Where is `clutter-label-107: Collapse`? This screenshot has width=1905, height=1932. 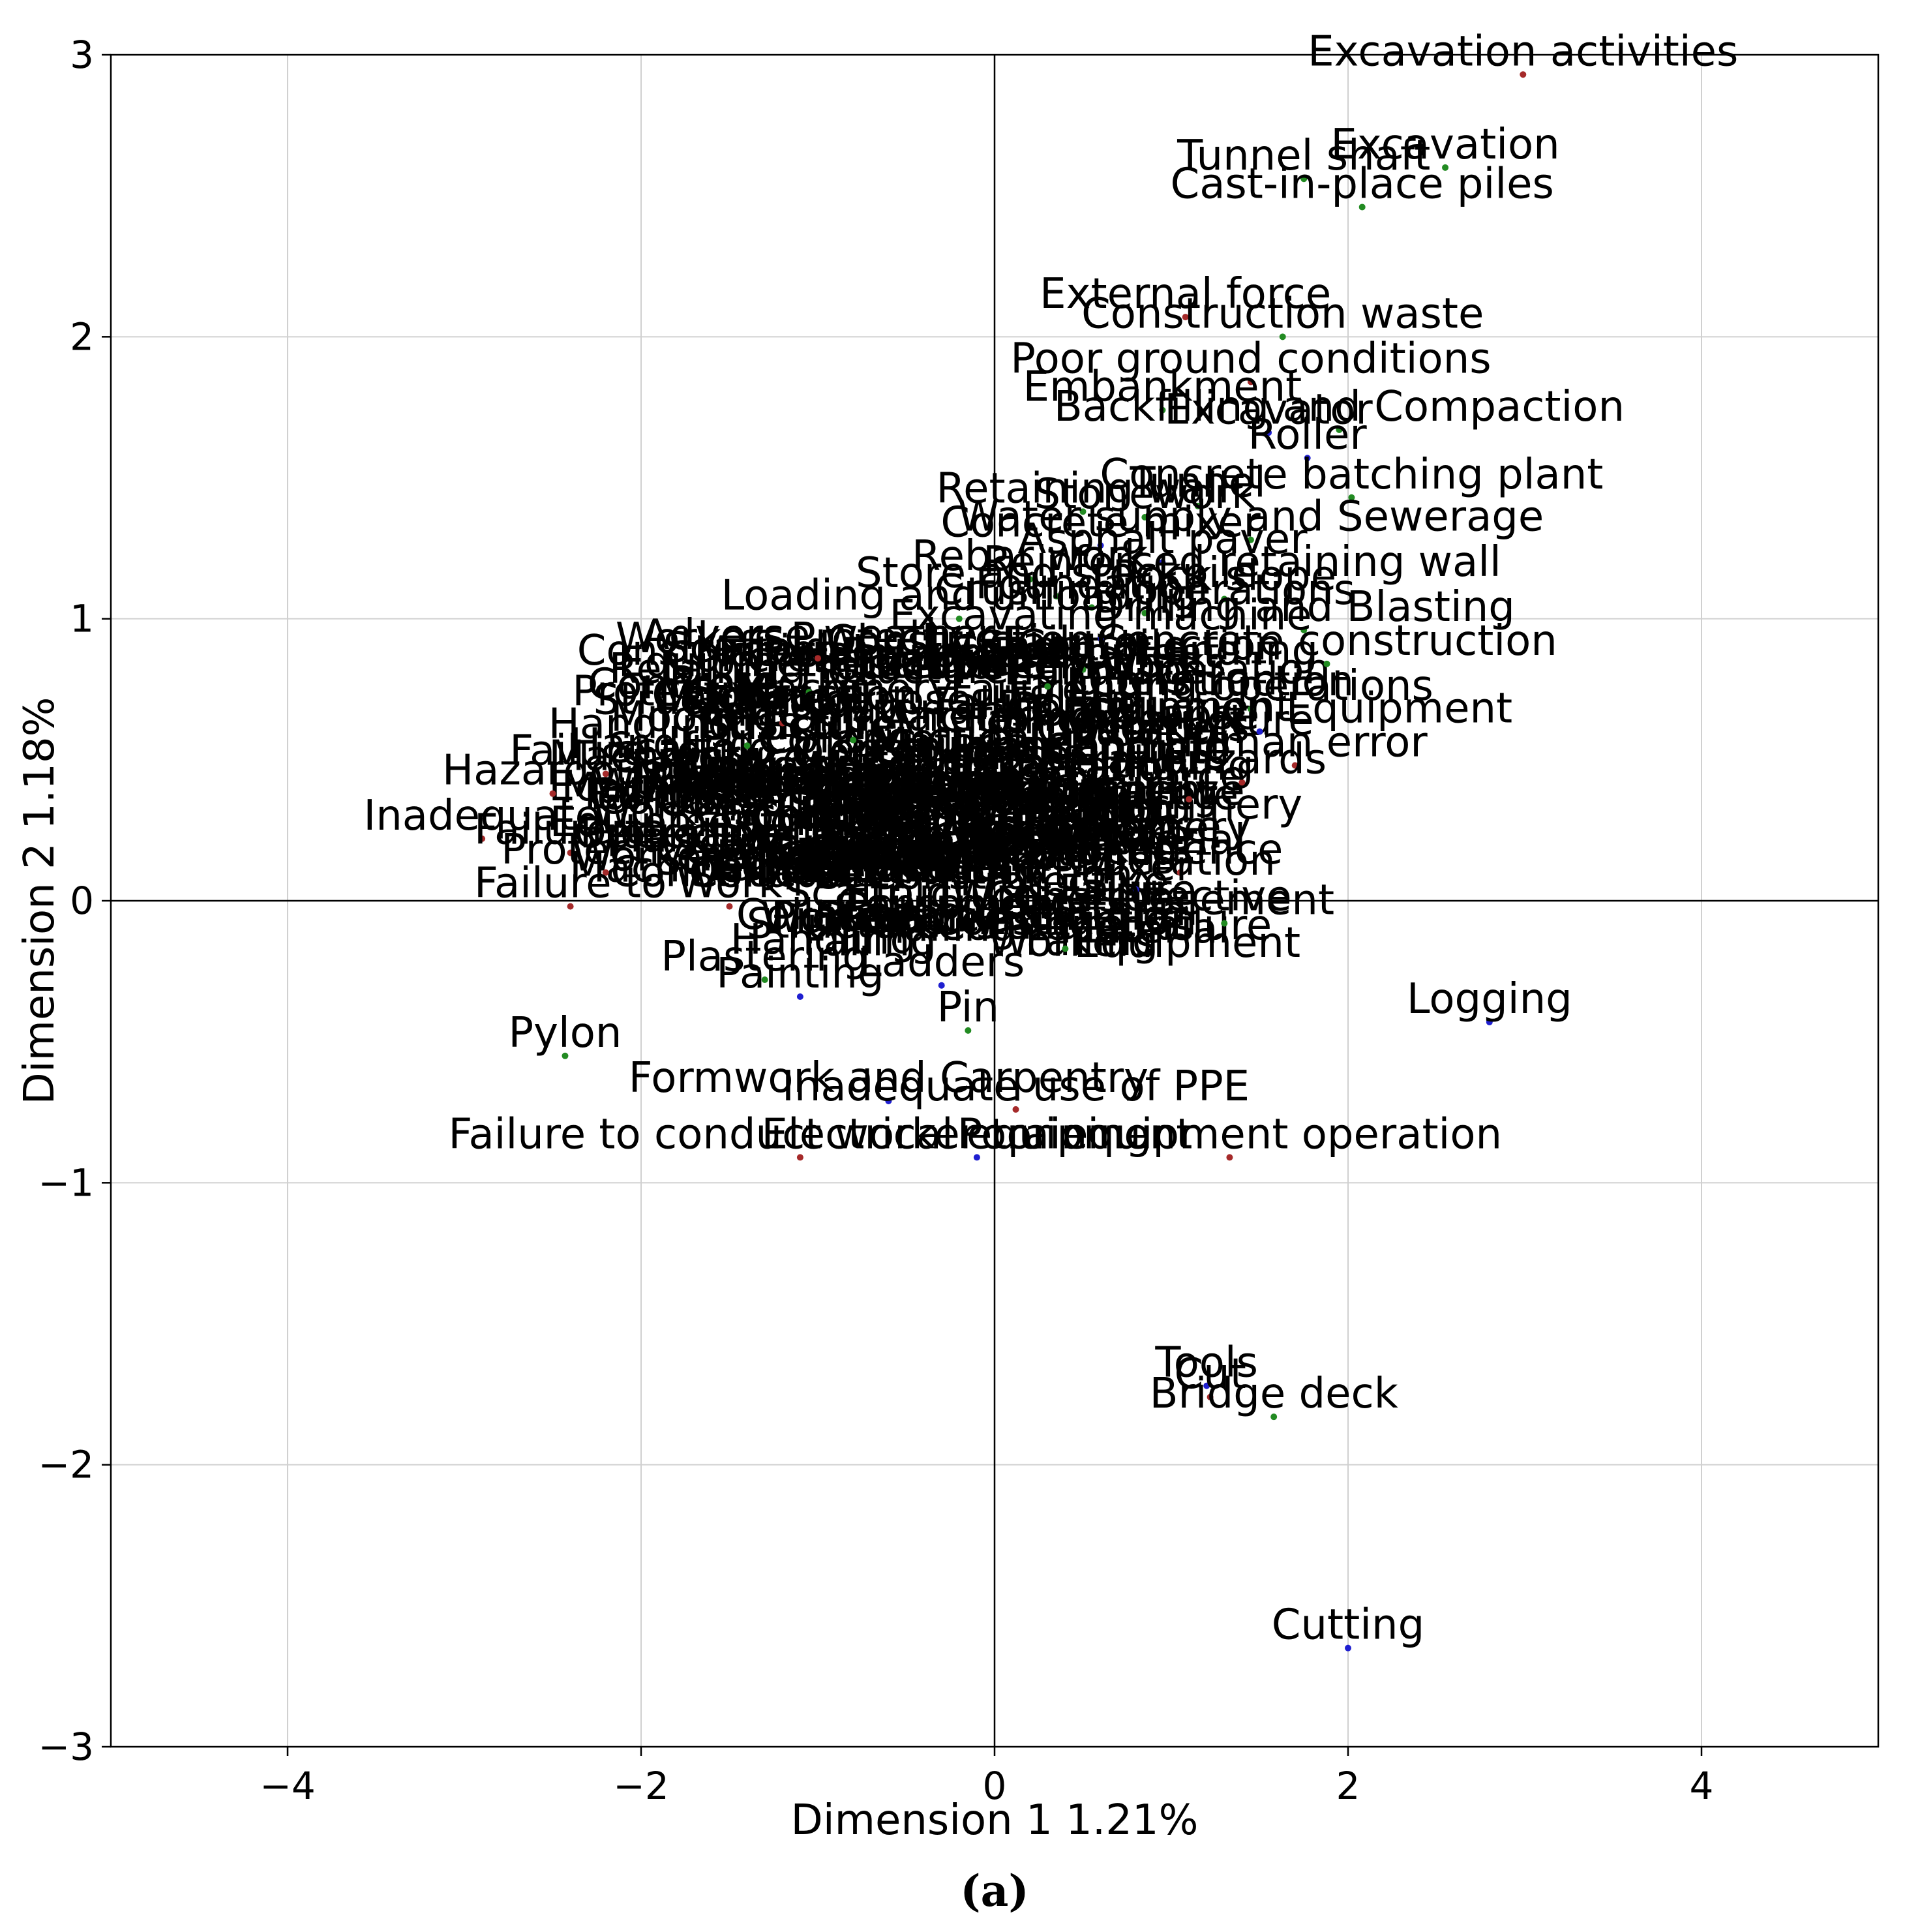
clutter-label-107: Collapse is located at coordinates (981, 755).